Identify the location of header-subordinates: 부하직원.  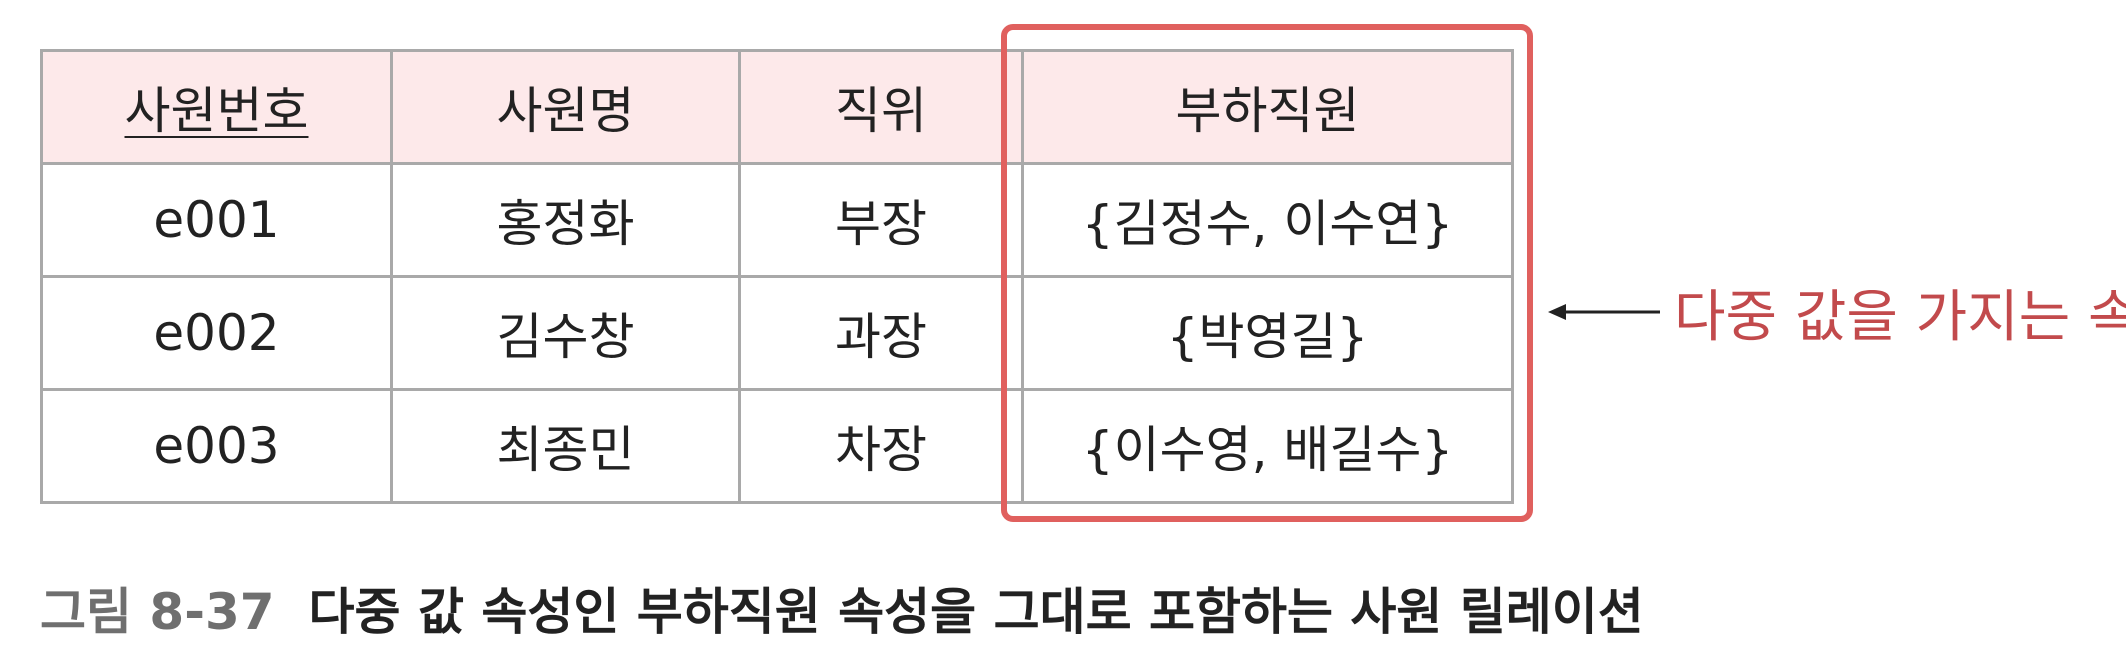
(1267, 107).